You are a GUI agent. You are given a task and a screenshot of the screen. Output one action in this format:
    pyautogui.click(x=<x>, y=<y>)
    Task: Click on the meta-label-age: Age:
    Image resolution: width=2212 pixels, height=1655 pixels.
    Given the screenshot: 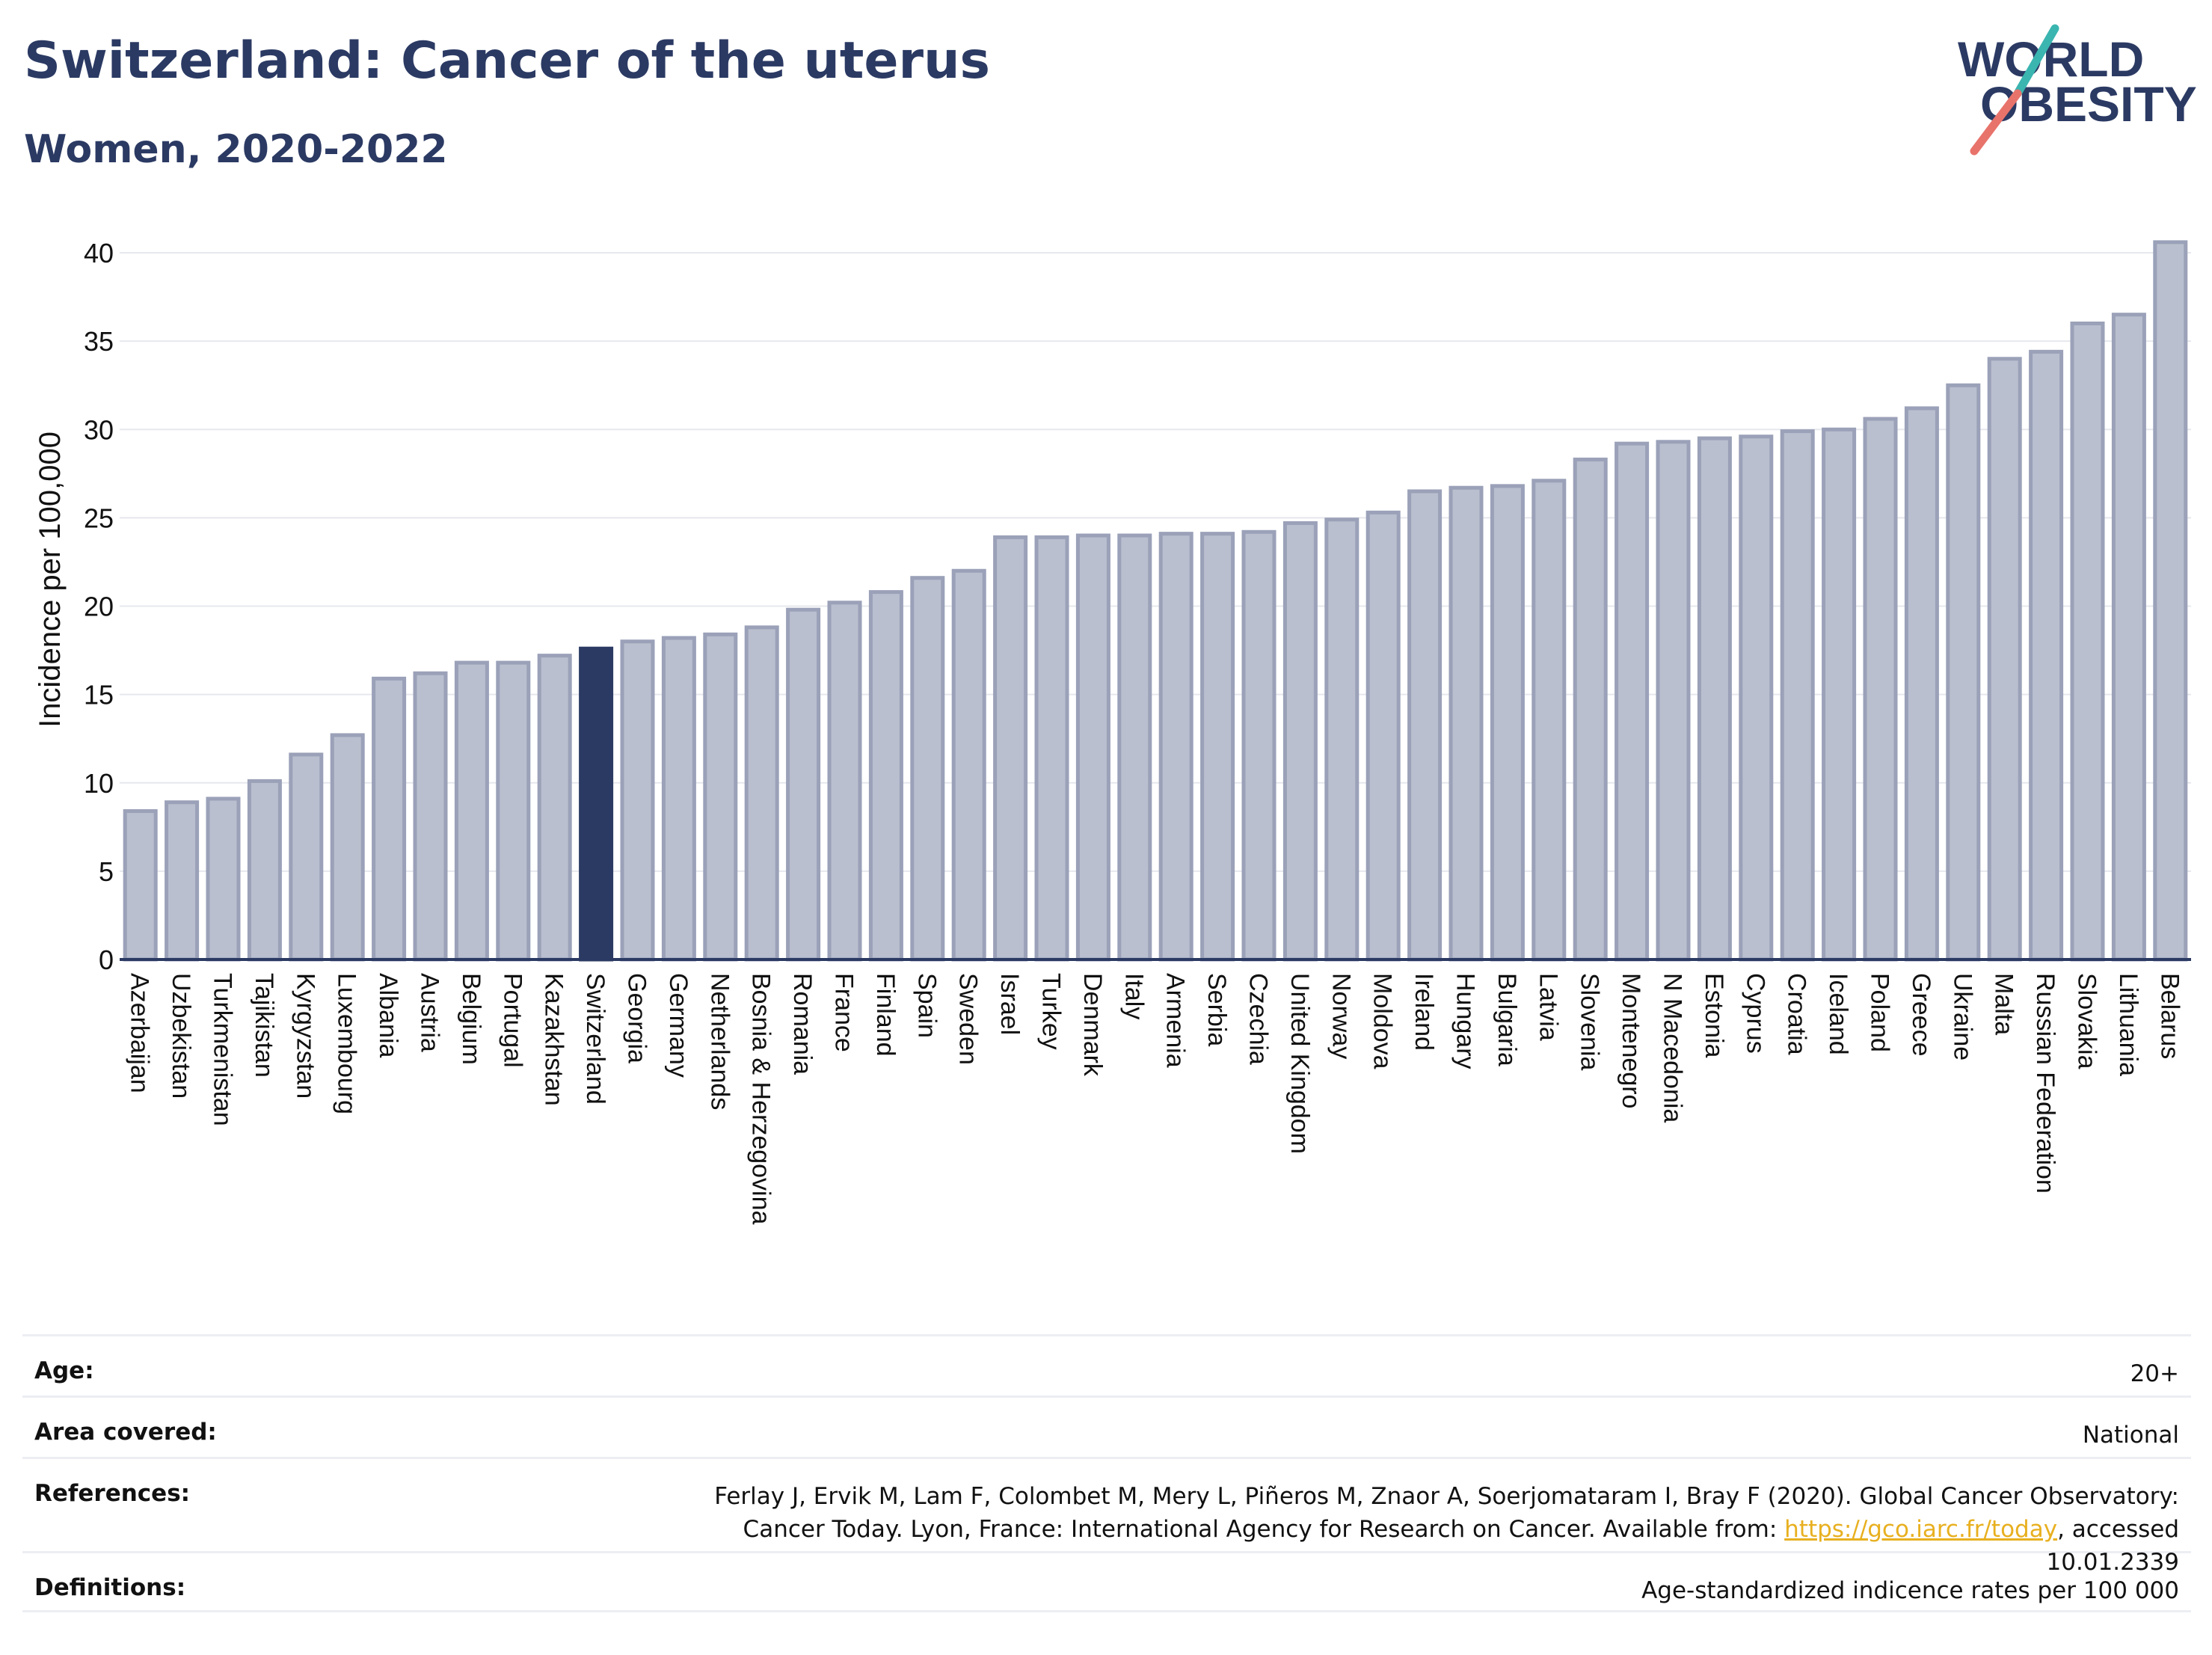 What is the action you would take?
    pyautogui.click(x=64, y=1370)
    